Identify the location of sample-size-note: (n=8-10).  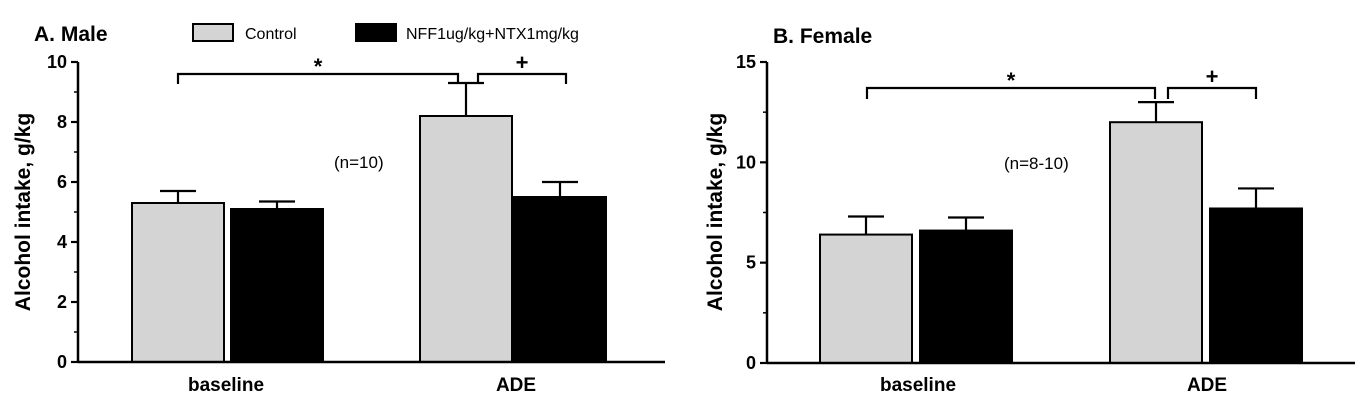
(1036, 163).